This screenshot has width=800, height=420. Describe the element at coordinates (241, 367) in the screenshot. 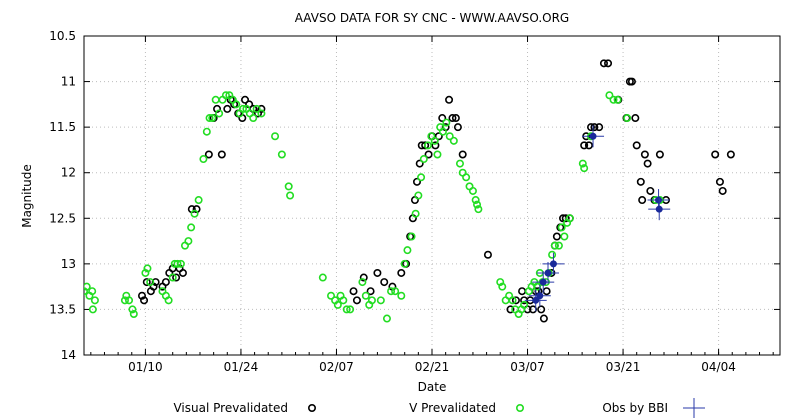

I see `x-tick-label: 01/24` at that location.